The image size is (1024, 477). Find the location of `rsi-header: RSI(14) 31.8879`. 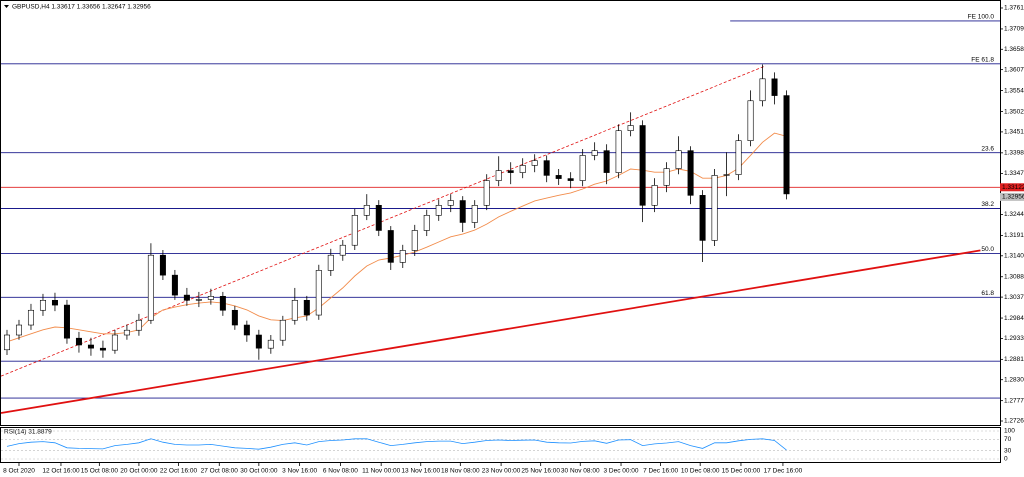

rsi-header: RSI(14) 31.8879 is located at coordinates (28, 432).